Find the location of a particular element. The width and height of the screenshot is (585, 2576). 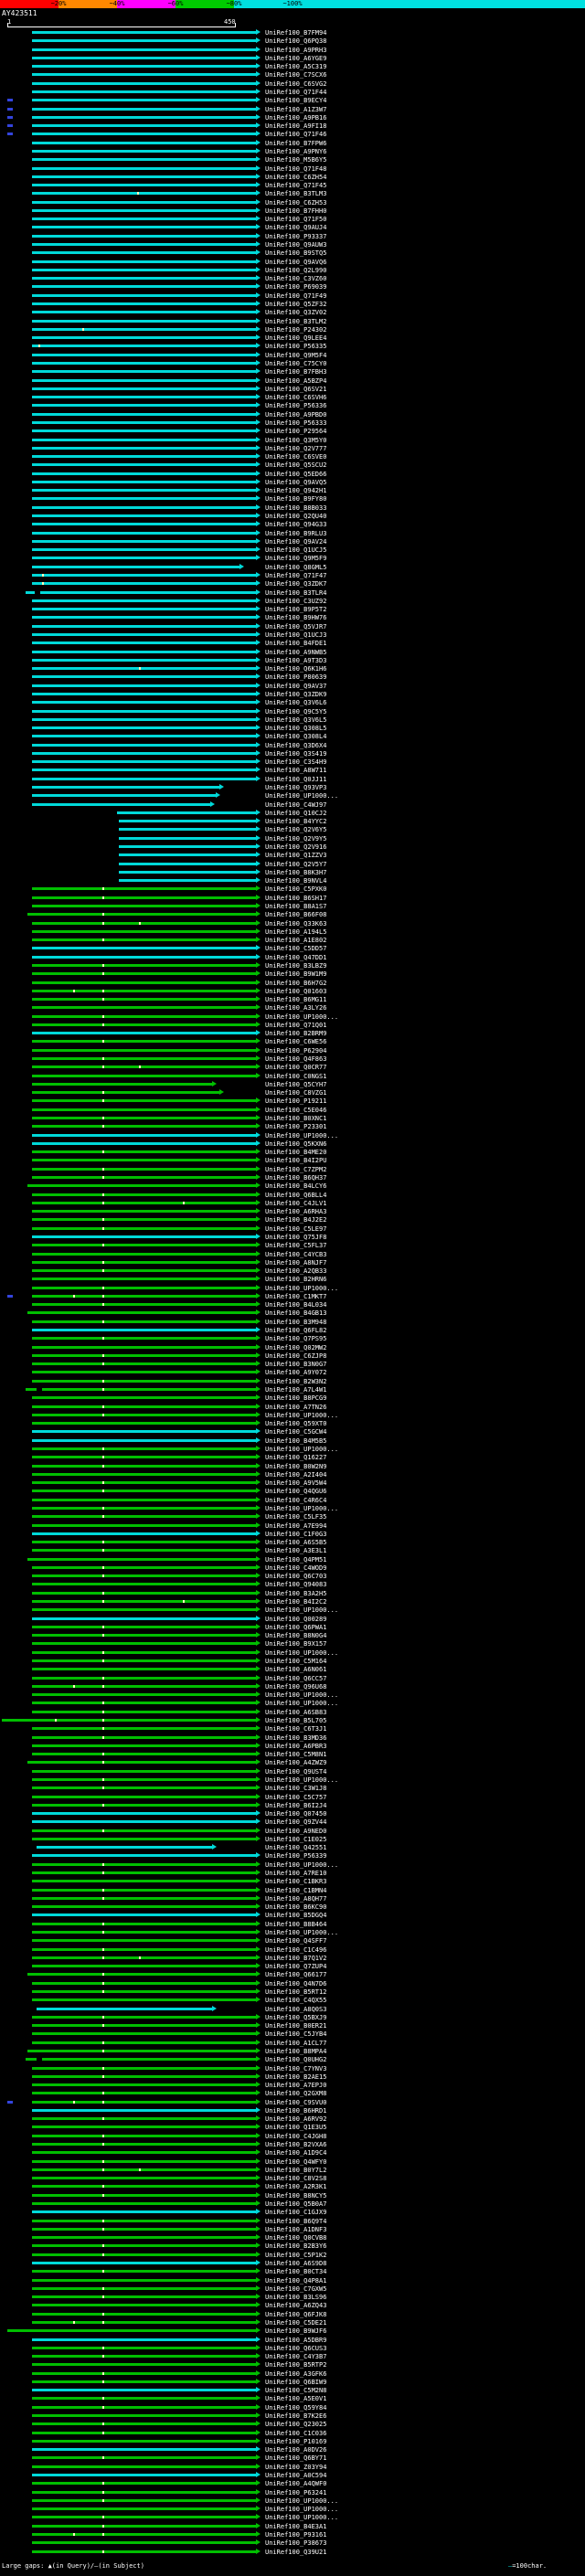

hit-label: UniRef100_Q8GML5 is located at coordinates (296, 567).